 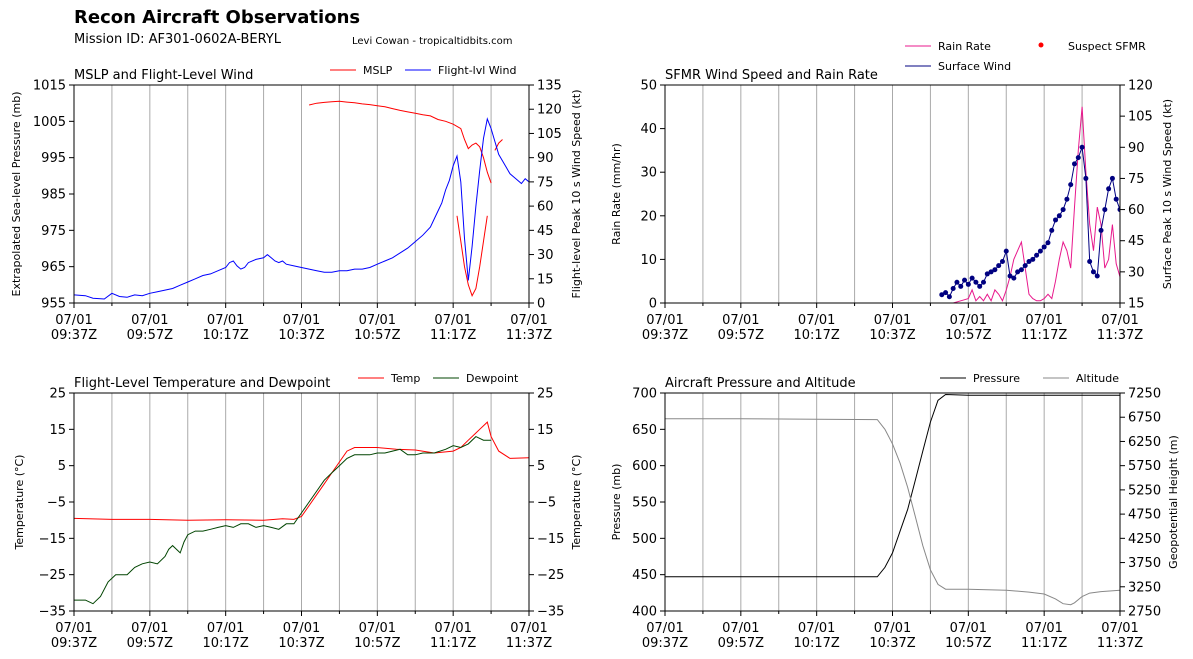 What do you see at coordinates (644, 430) in the screenshot?
I see `y-tick-label: 650` at bounding box center [644, 430].